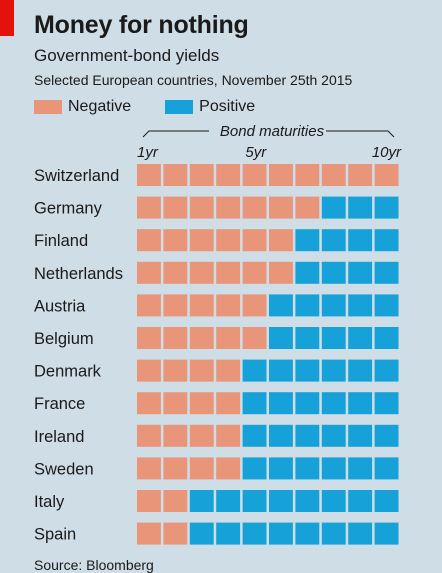 Image resolution: width=442 pixels, height=573 pixels. What do you see at coordinates (64, 339) in the screenshot?
I see `row-label: Belgium` at bounding box center [64, 339].